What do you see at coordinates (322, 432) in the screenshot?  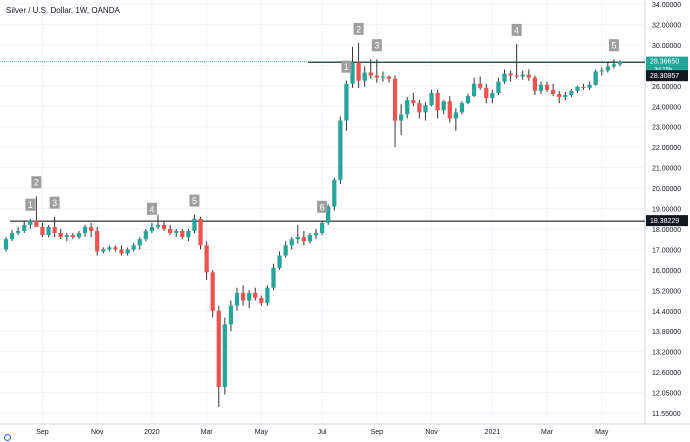 I see `time-axis: Sep Nov 2020 Mar May Jul Sep Nov 2021 Mar May` at bounding box center [322, 432].